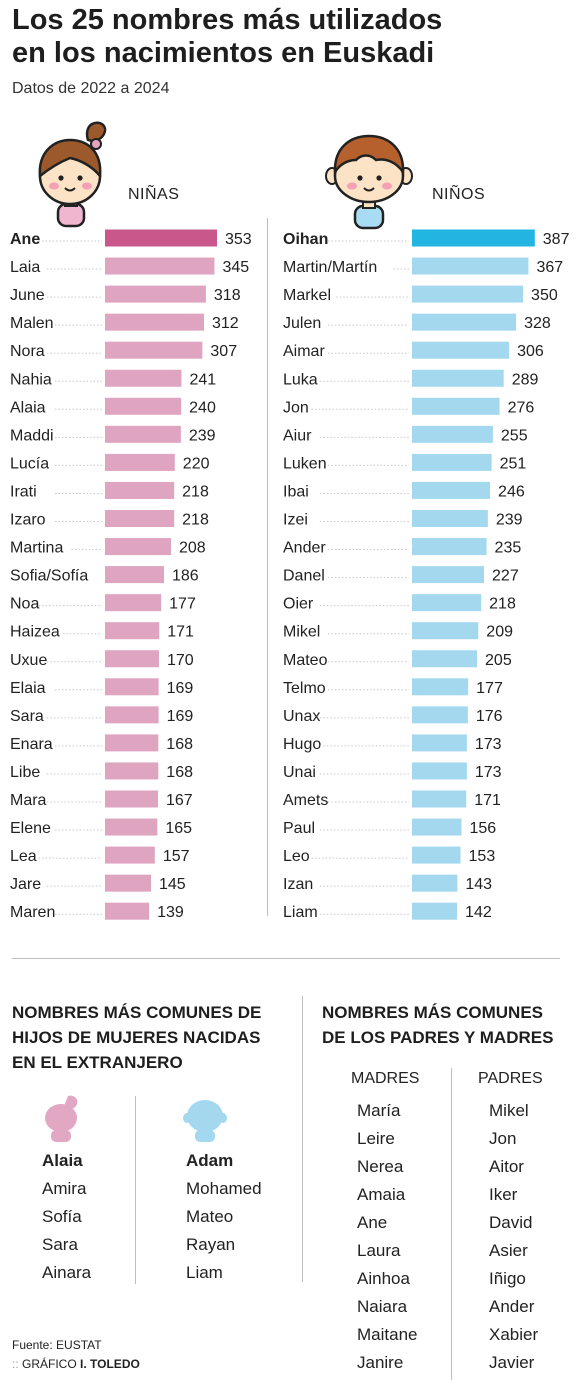  Describe the element at coordinates (302, 744) in the screenshot. I see `boys-name-label: Hugo` at that location.